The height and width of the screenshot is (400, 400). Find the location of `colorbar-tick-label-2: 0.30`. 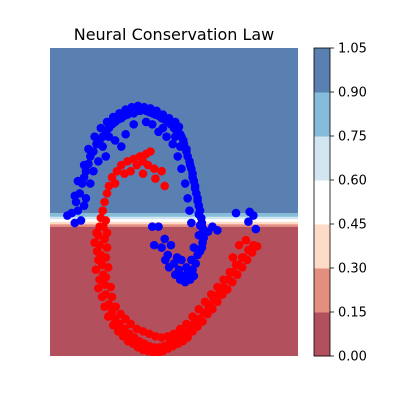

colorbar-tick-label-2: 0.30 is located at coordinates (352, 269).